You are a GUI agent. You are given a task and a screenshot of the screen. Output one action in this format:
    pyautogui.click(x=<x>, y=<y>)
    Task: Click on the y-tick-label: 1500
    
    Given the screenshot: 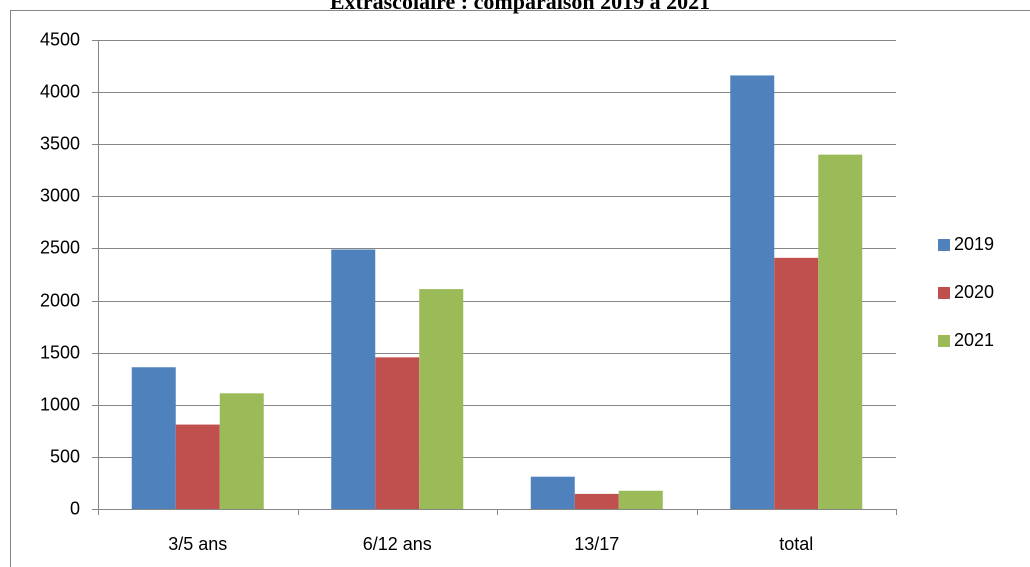 What is the action you would take?
    pyautogui.click(x=60, y=352)
    